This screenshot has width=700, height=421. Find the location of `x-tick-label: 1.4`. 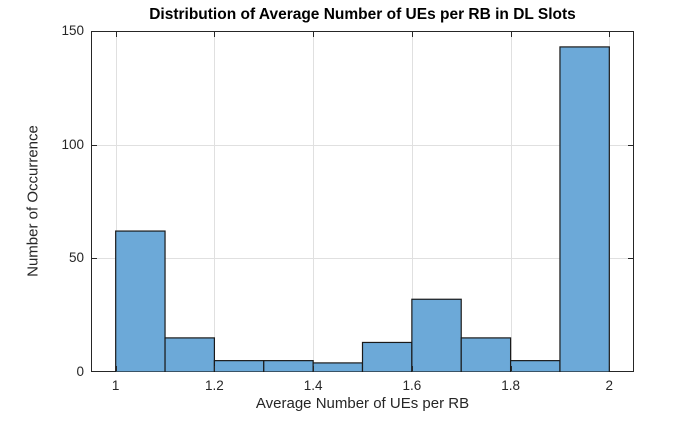

x-tick-label: 1.4 is located at coordinates (313, 385).